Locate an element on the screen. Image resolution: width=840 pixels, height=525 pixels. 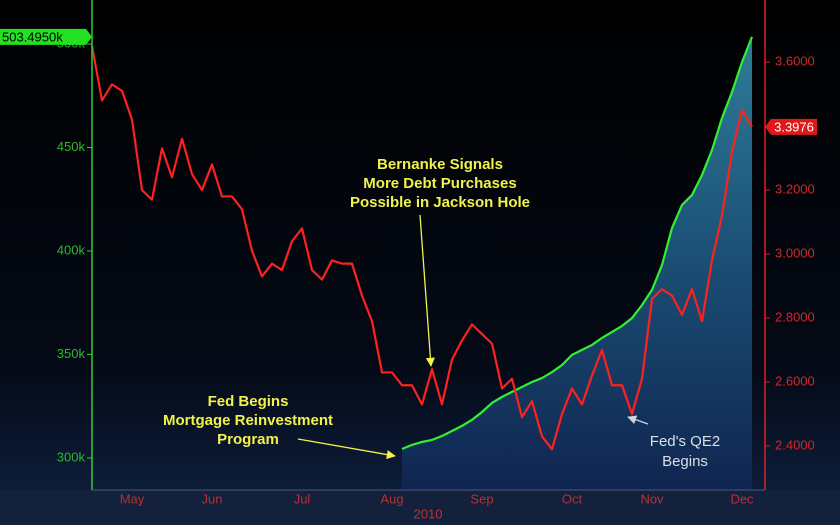
y-tick-label: 350k is located at coordinates (71, 353).